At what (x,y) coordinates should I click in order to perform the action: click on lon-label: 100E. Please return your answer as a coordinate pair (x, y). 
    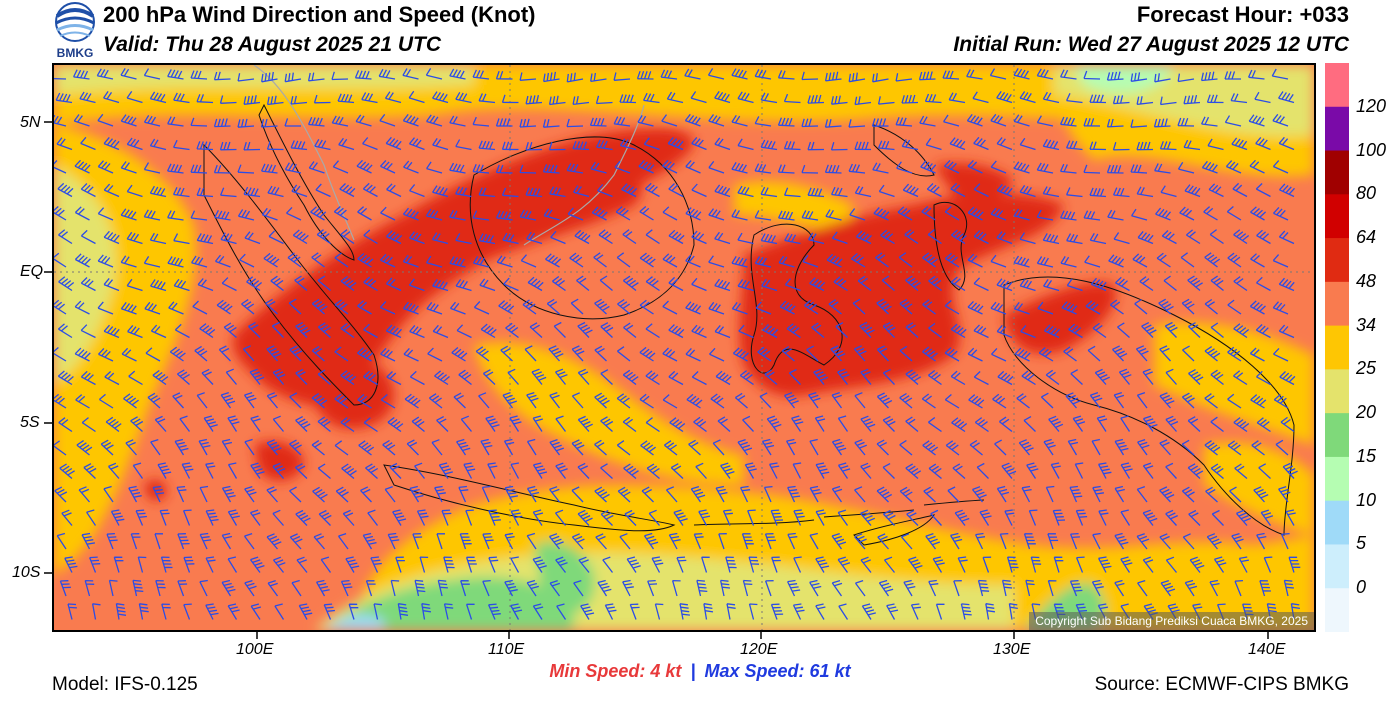
    Looking at the image, I should click on (255, 649).